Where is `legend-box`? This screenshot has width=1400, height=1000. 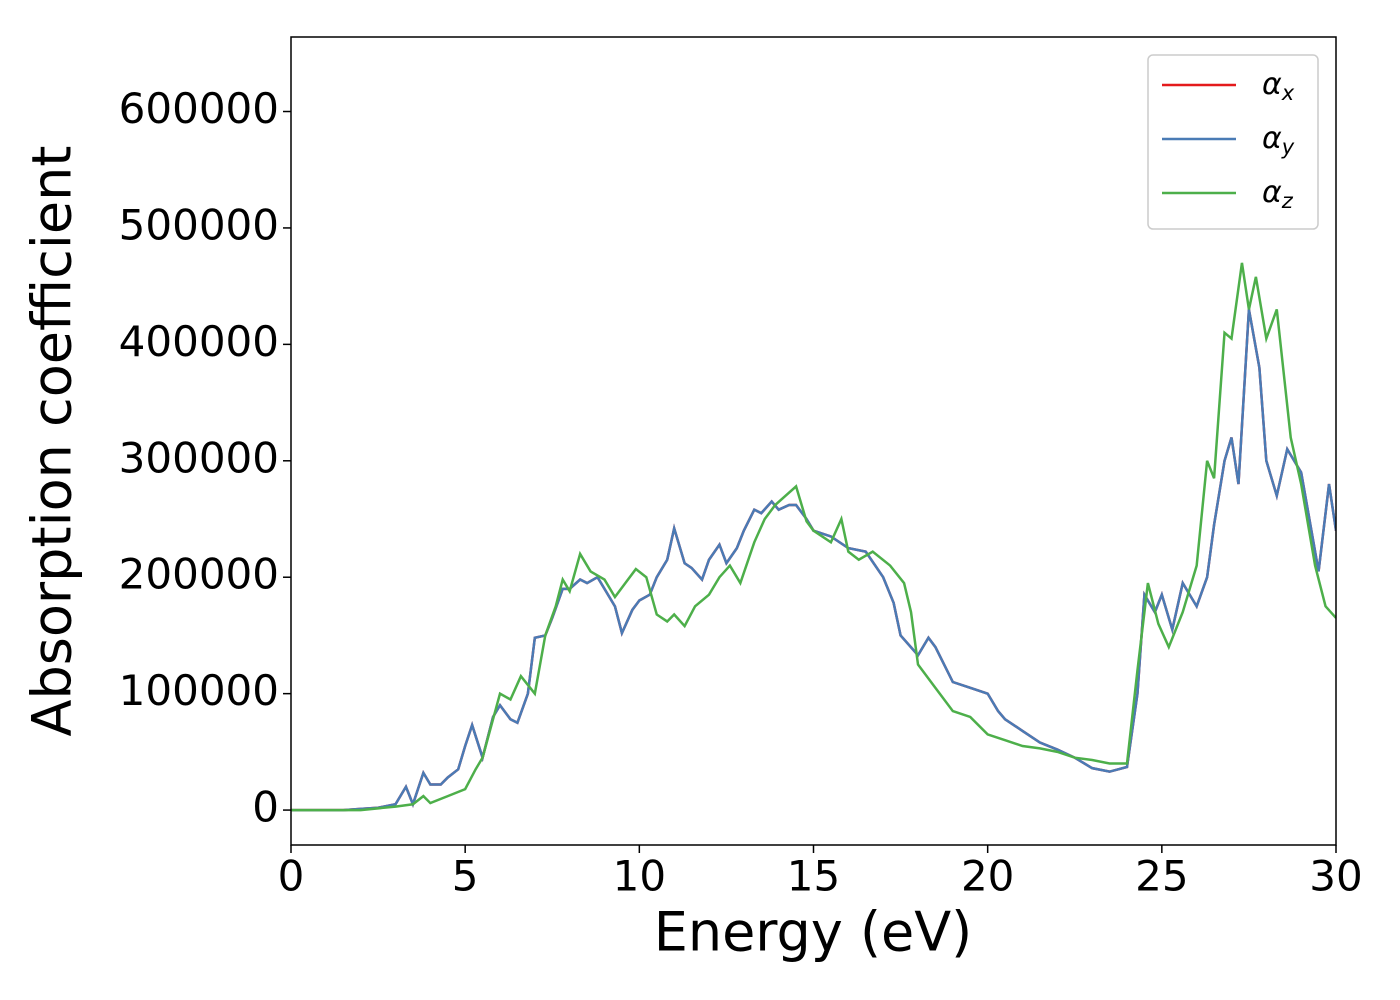 legend-box is located at coordinates (1233, 142).